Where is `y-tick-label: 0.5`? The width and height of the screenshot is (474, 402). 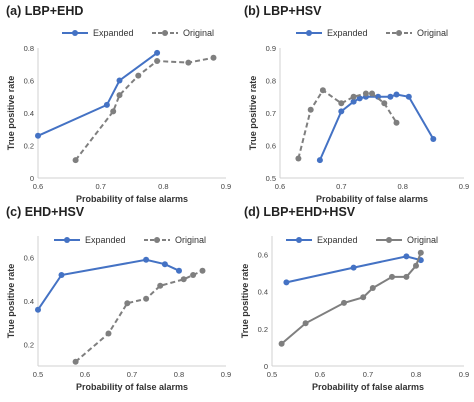 y-tick-label: 0.5 is located at coordinates (271, 178).